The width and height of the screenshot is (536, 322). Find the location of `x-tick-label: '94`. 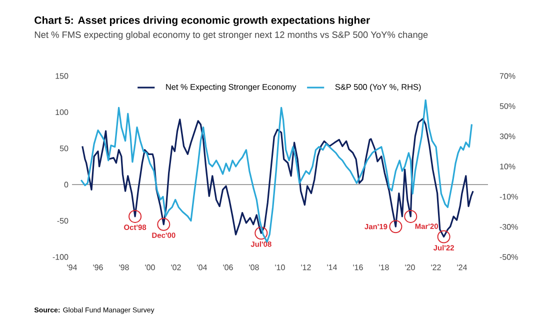

x-tick-label: '94 is located at coordinates (72, 267).